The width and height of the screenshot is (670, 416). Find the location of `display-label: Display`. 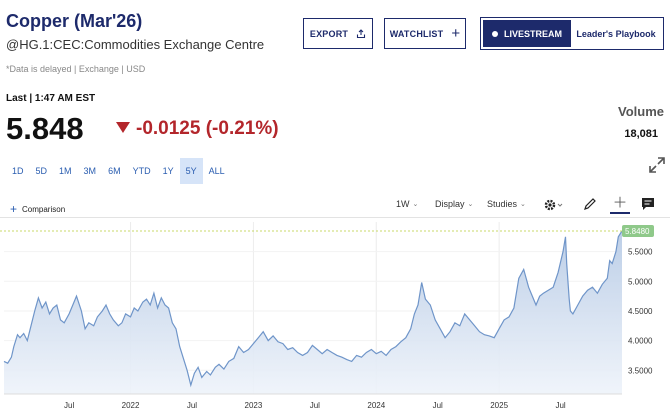

display-label: Display is located at coordinates (450, 204).